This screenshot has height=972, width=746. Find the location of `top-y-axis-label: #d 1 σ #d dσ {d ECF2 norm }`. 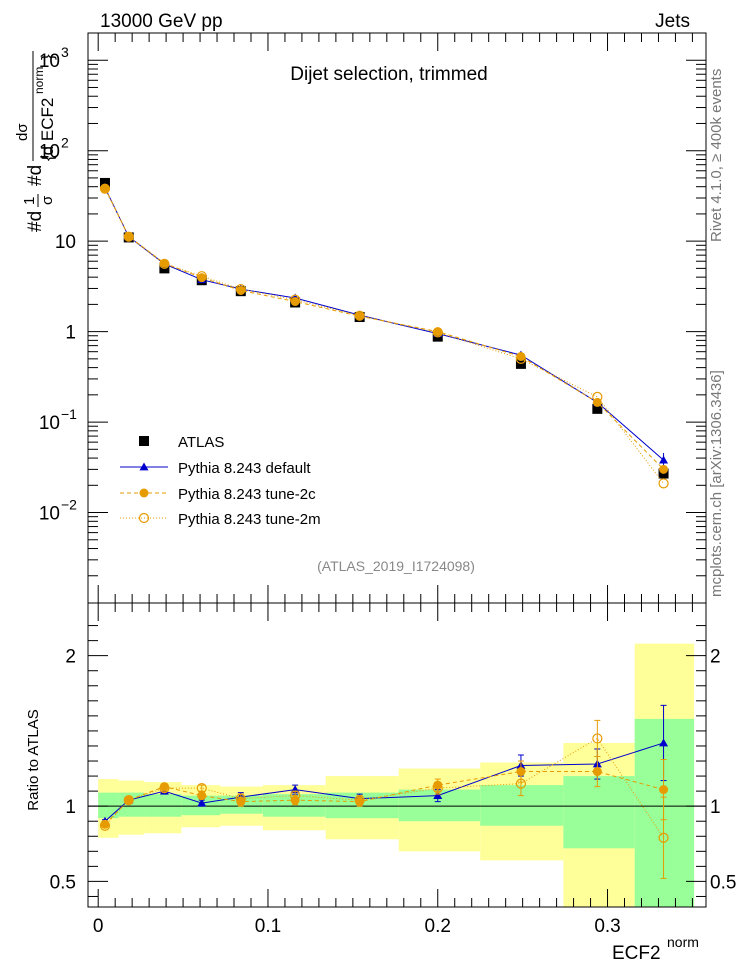

top-y-axis-label: #d 1 σ #d dσ {d ECF2 norm } is located at coordinates (35, 141).